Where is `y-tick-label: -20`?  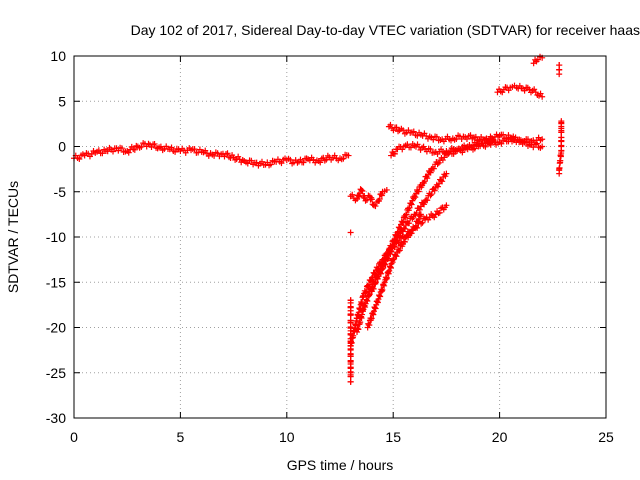
y-tick-label: -20 is located at coordinates (56, 328).